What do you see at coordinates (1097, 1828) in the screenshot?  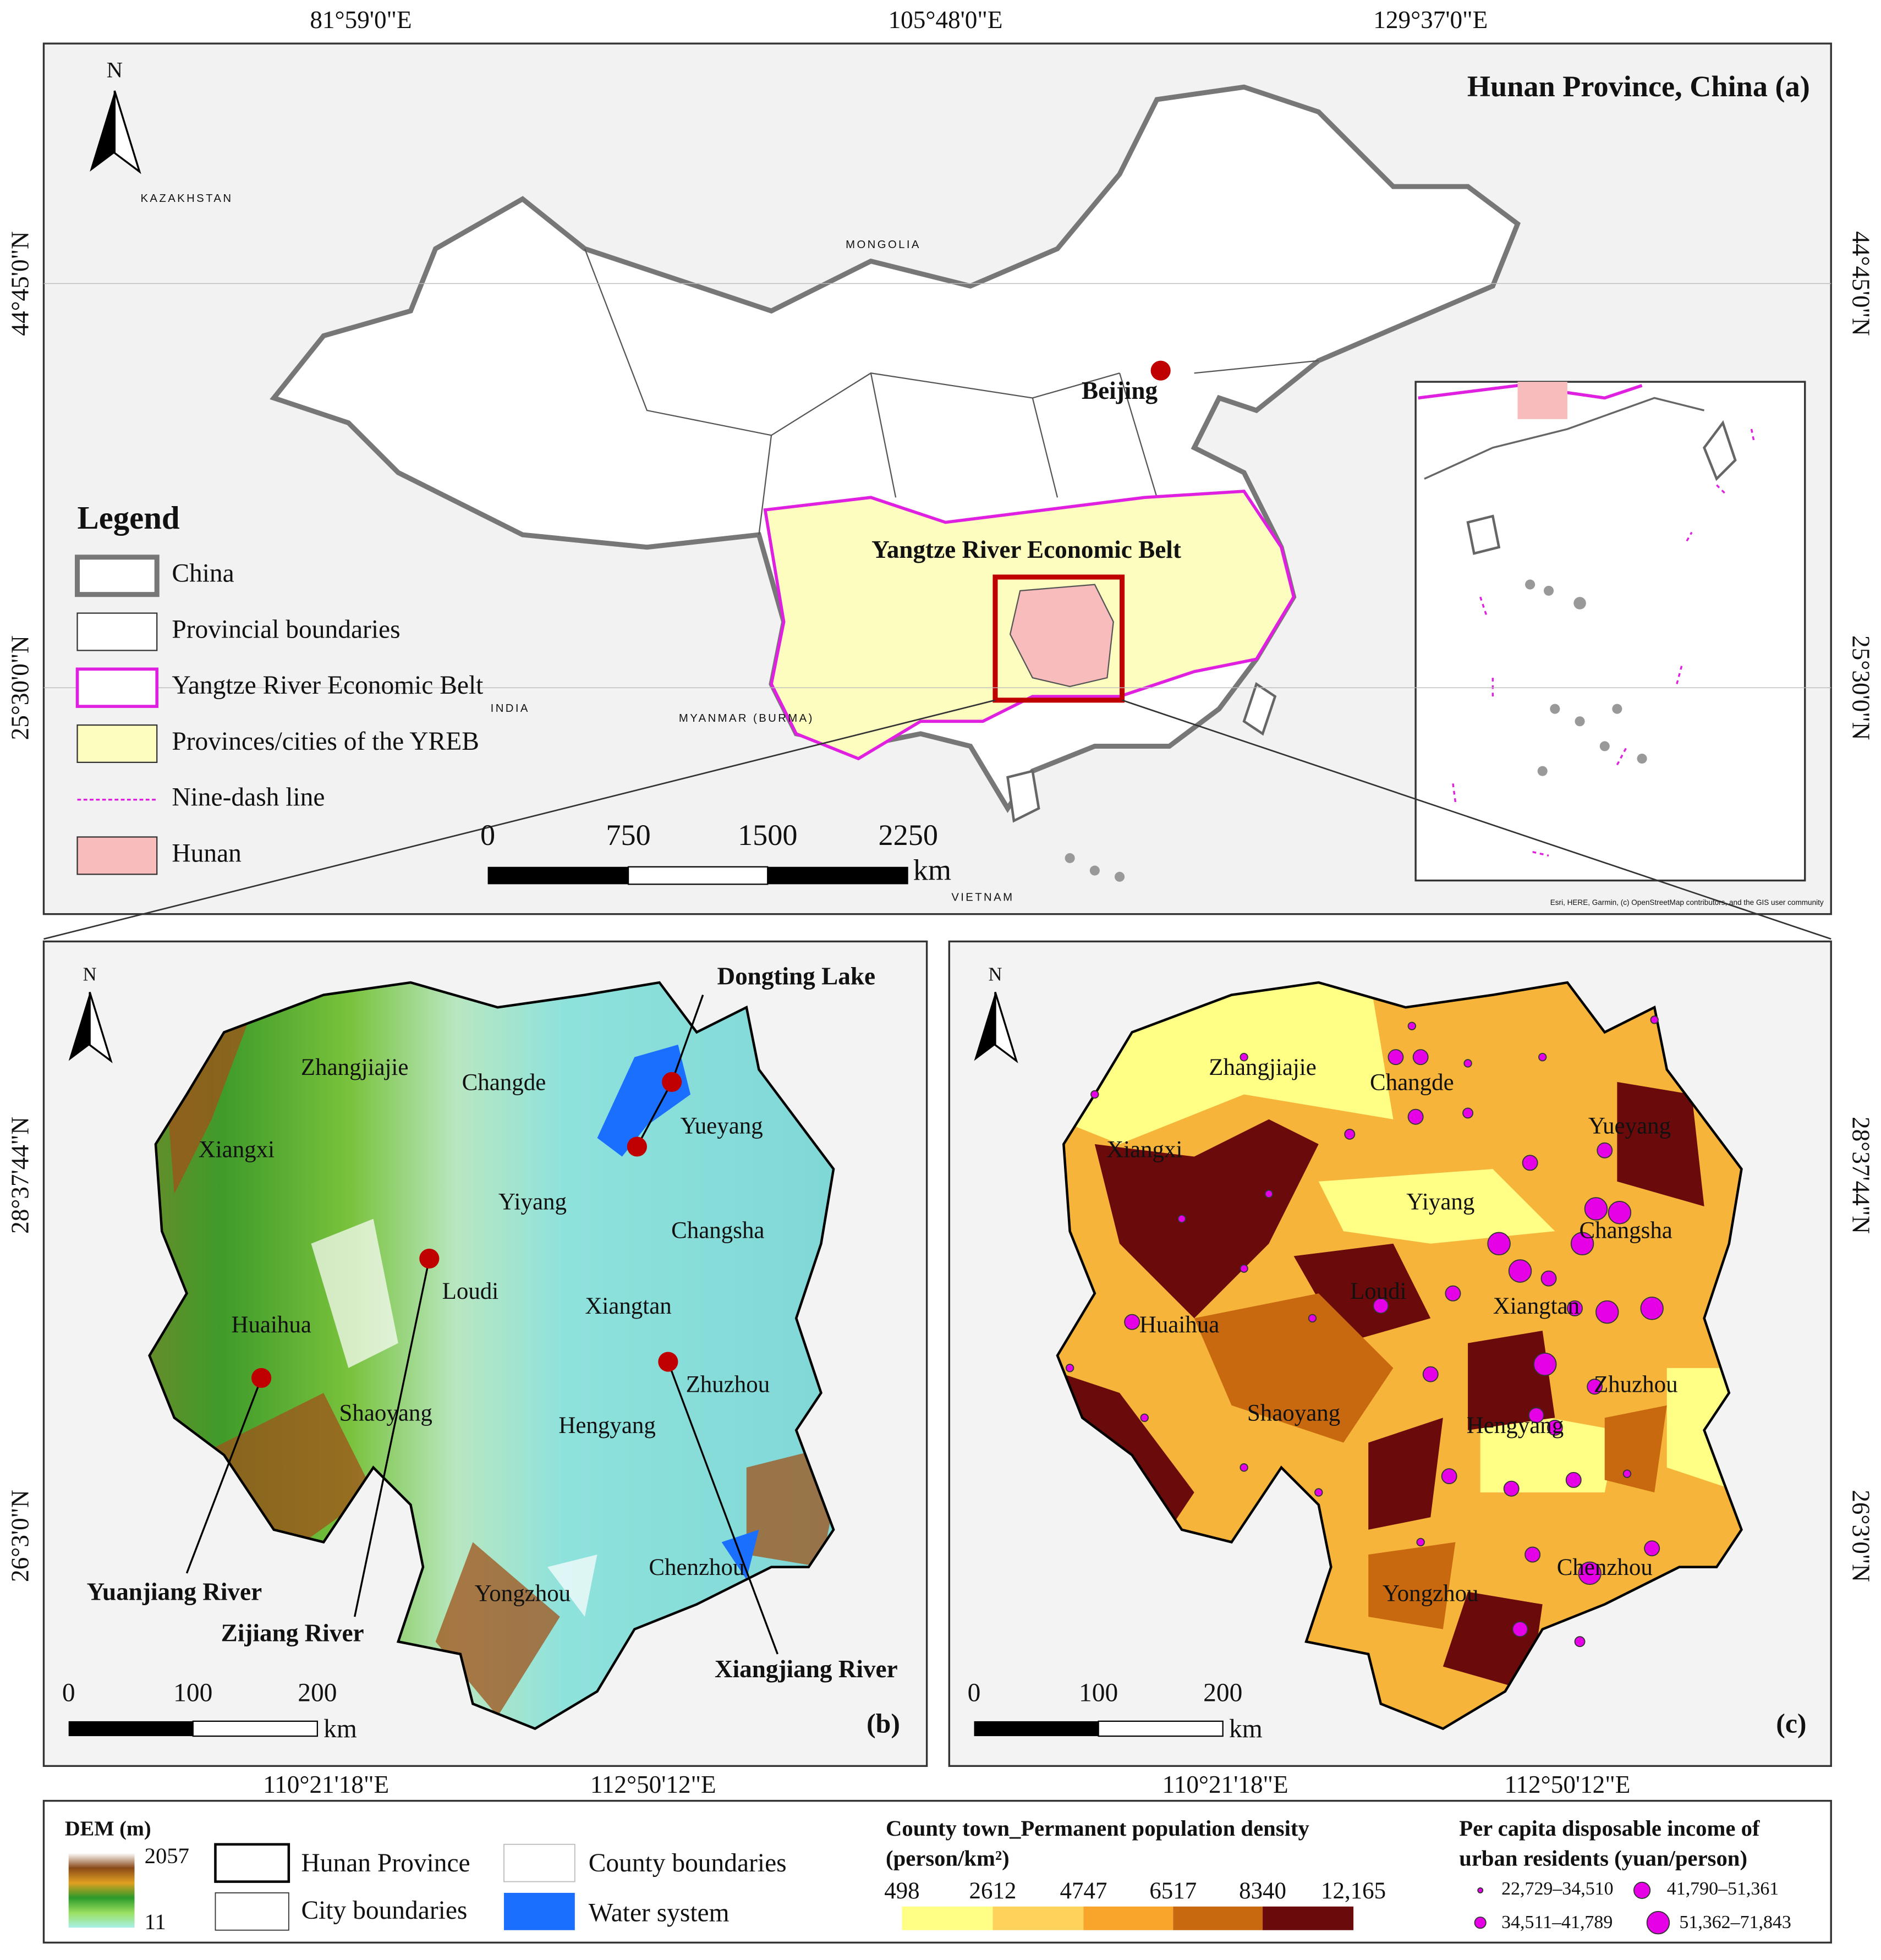 I see `legend-title: County town_Permanent population density` at bounding box center [1097, 1828].